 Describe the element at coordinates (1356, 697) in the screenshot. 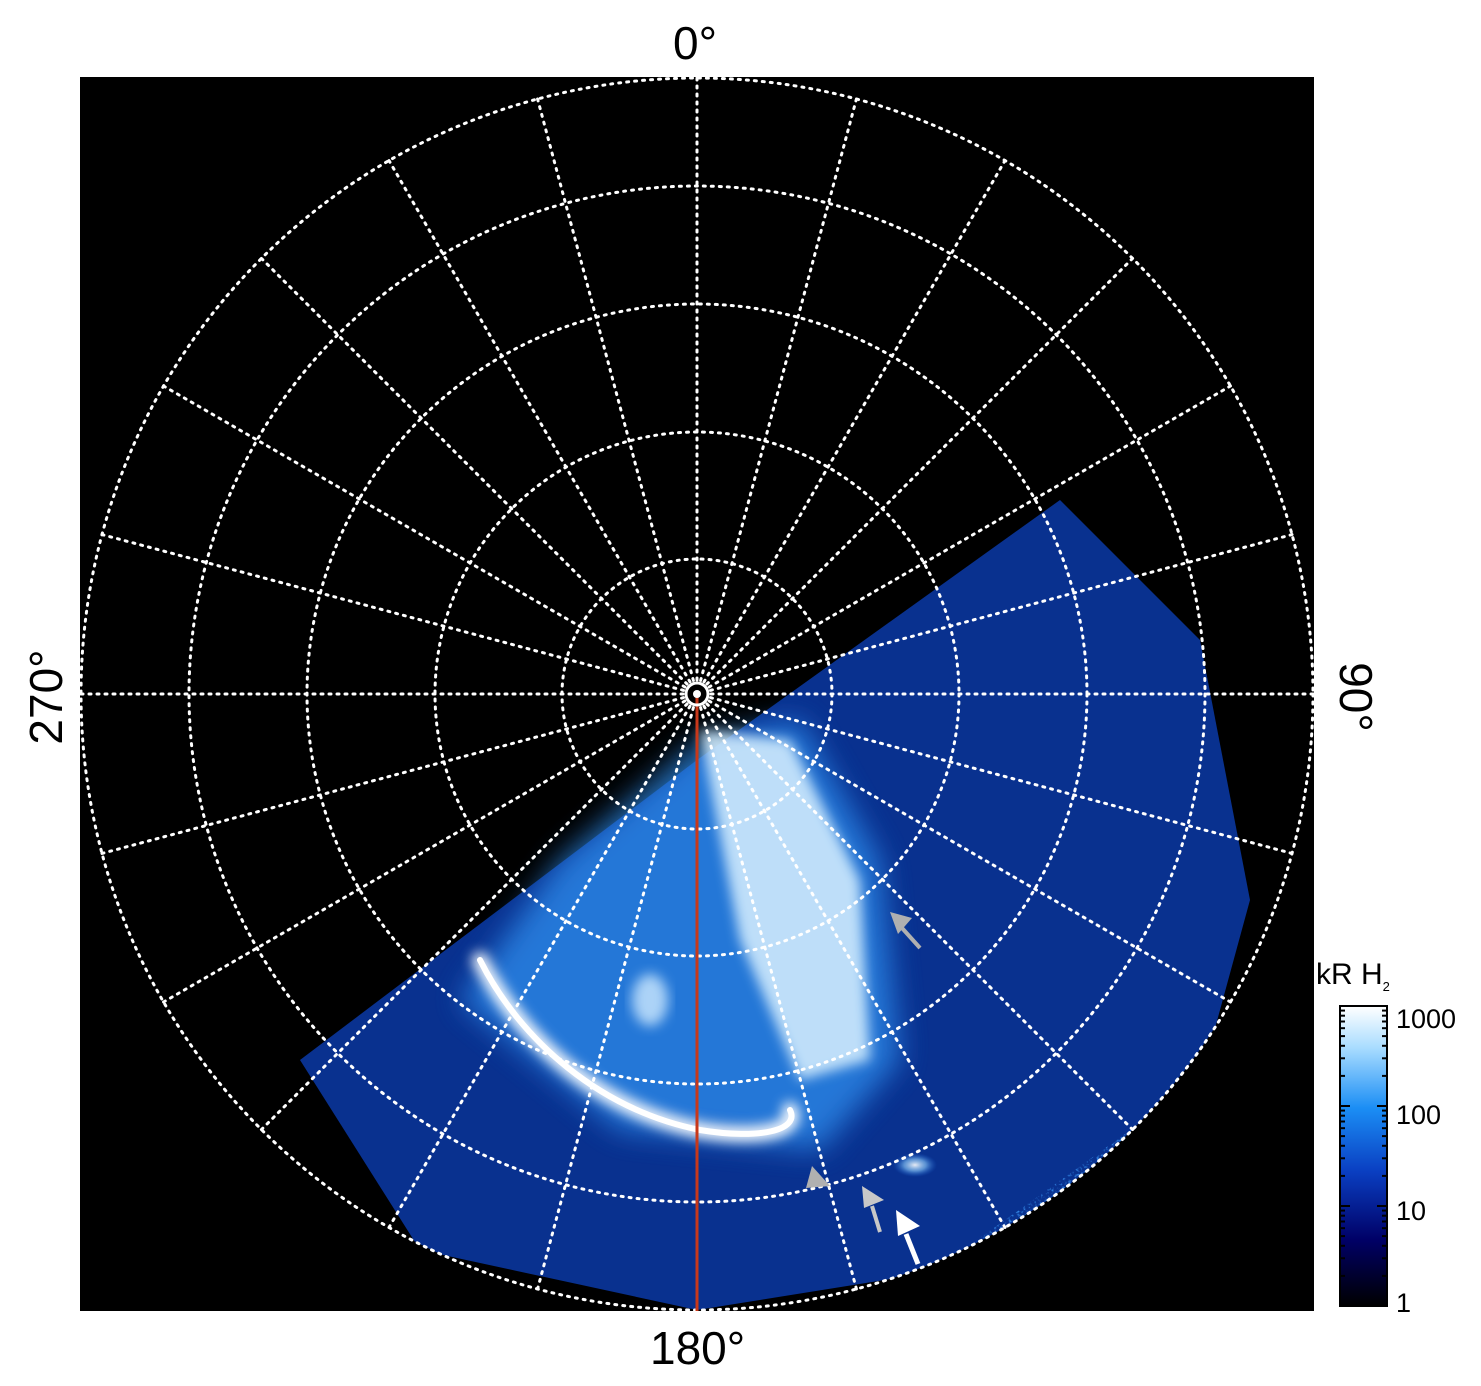

I see `label-90-deg: 90°` at that location.